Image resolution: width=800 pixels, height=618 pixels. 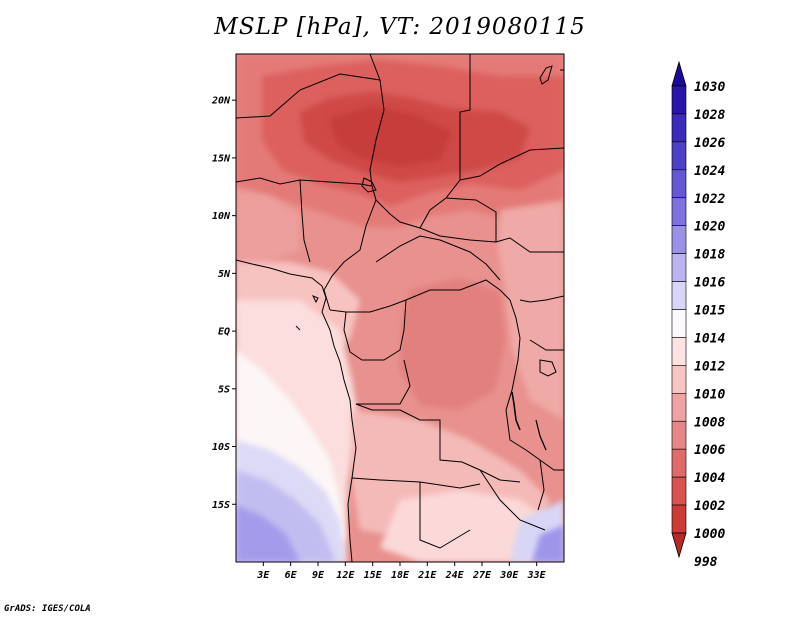 What do you see at coordinates (224, 389) in the screenshot?
I see `lat-tick-label: 5S` at bounding box center [224, 389].